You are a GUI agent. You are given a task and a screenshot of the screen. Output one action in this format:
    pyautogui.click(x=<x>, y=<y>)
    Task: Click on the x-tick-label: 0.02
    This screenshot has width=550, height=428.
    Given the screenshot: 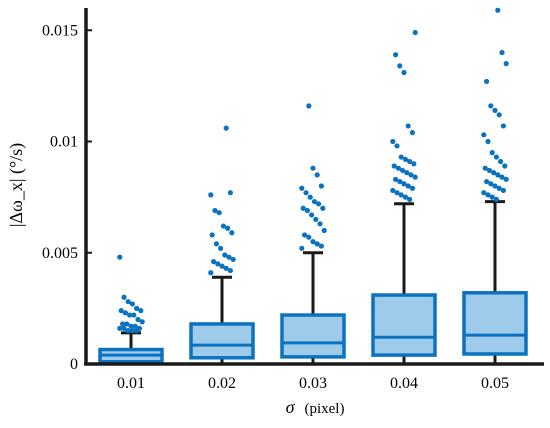 What is the action you would take?
    pyautogui.click(x=222, y=383)
    